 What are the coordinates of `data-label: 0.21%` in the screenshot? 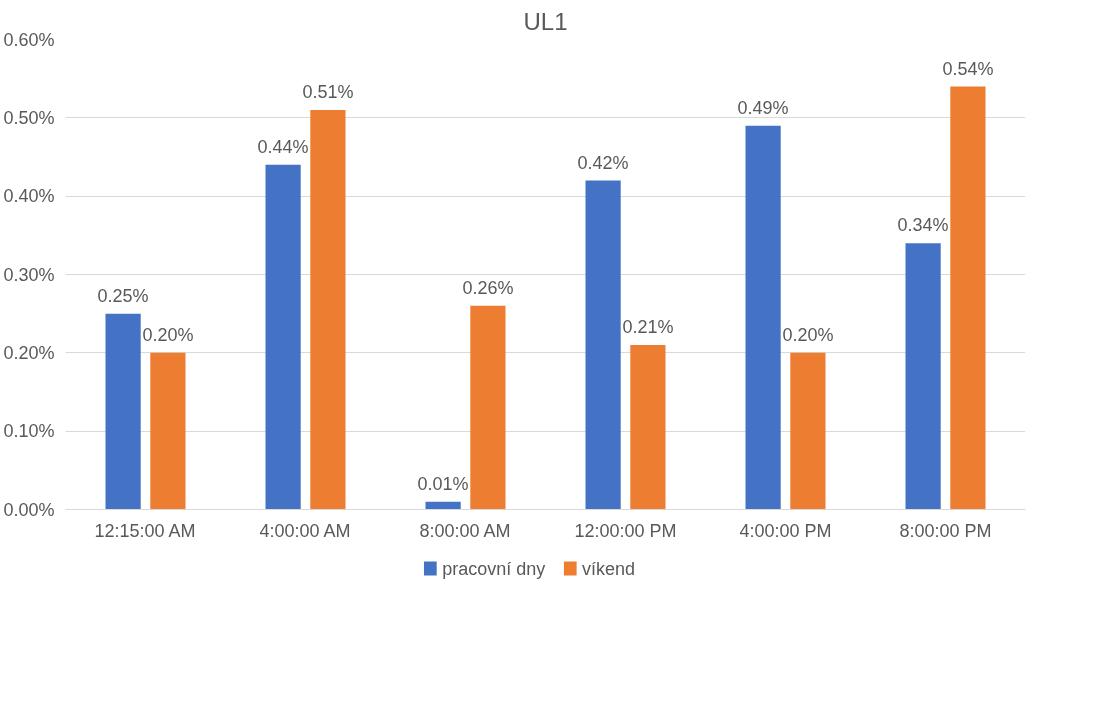 It's located at (648, 327).